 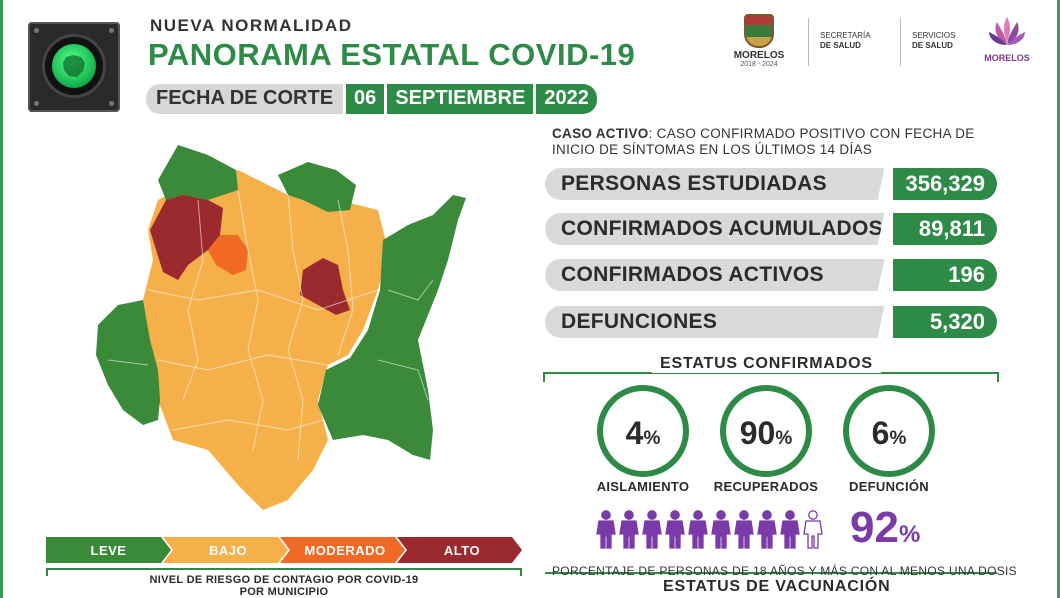 I want to click on state-silhouette-icon, so click(x=74, y=66).